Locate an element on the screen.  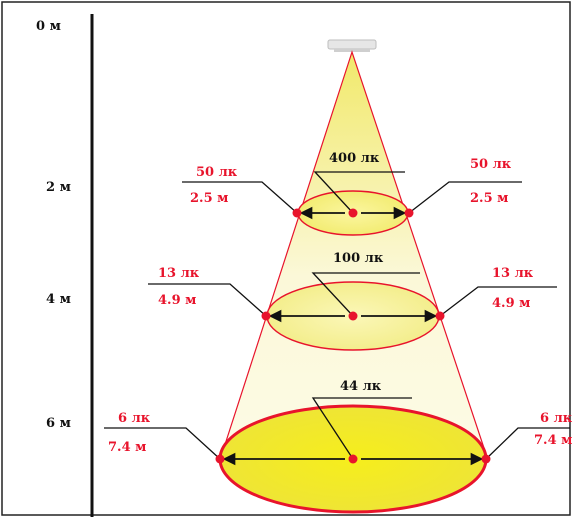
left-lux-6m: 6 лк is located at coordinates (134, 418).